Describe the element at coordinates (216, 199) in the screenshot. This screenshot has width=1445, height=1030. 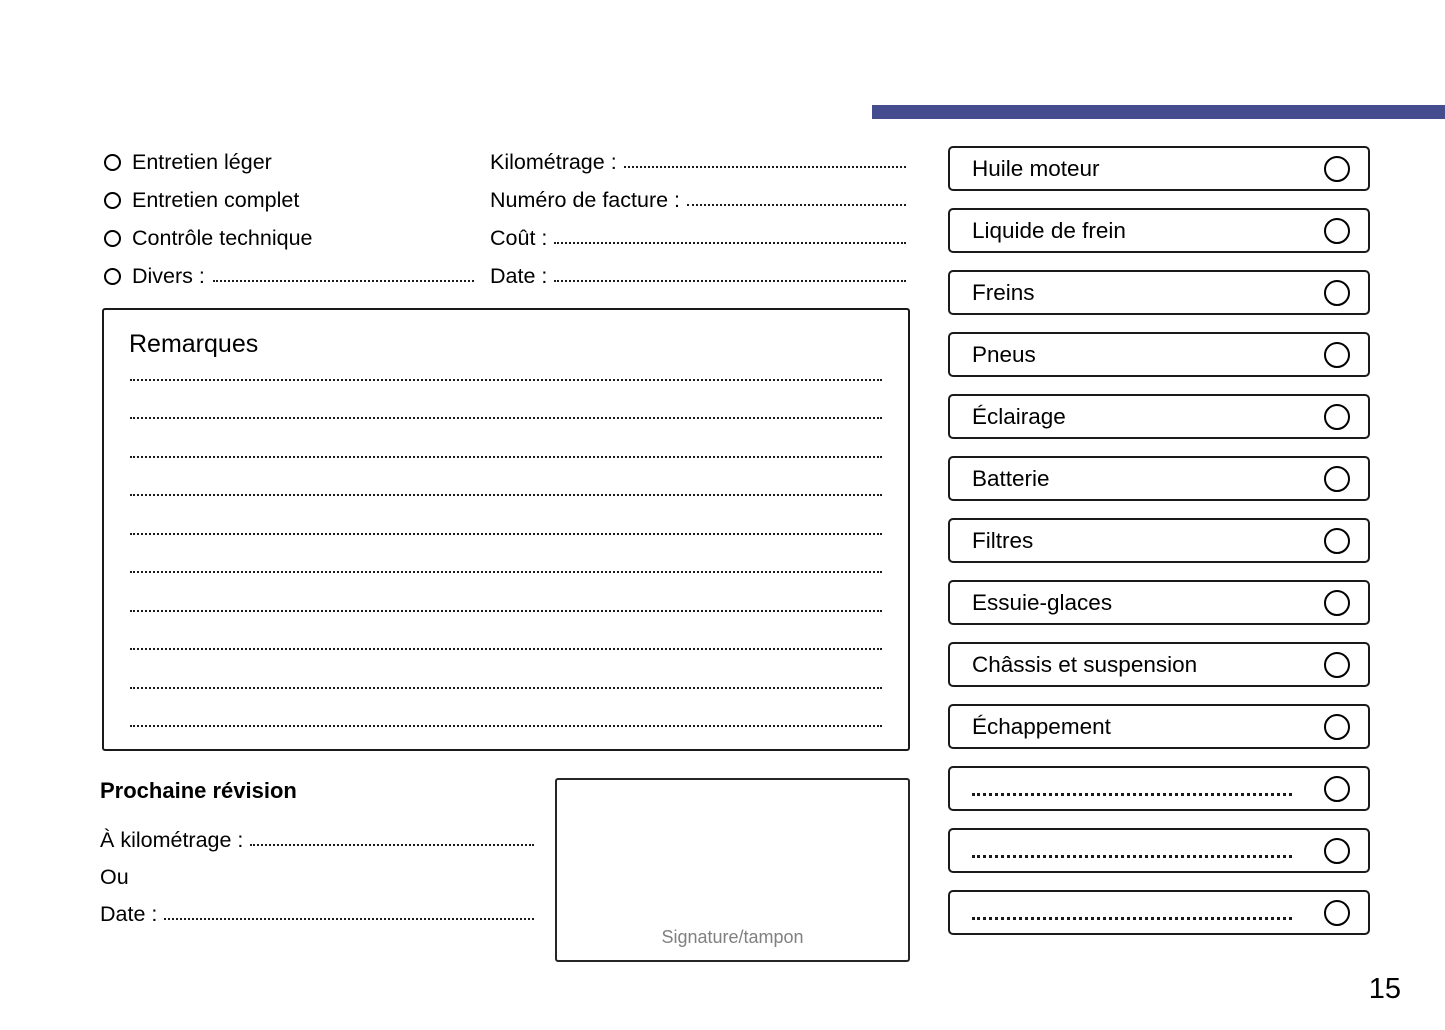
I see `service-type-option-label: Entretien complet` at that location.